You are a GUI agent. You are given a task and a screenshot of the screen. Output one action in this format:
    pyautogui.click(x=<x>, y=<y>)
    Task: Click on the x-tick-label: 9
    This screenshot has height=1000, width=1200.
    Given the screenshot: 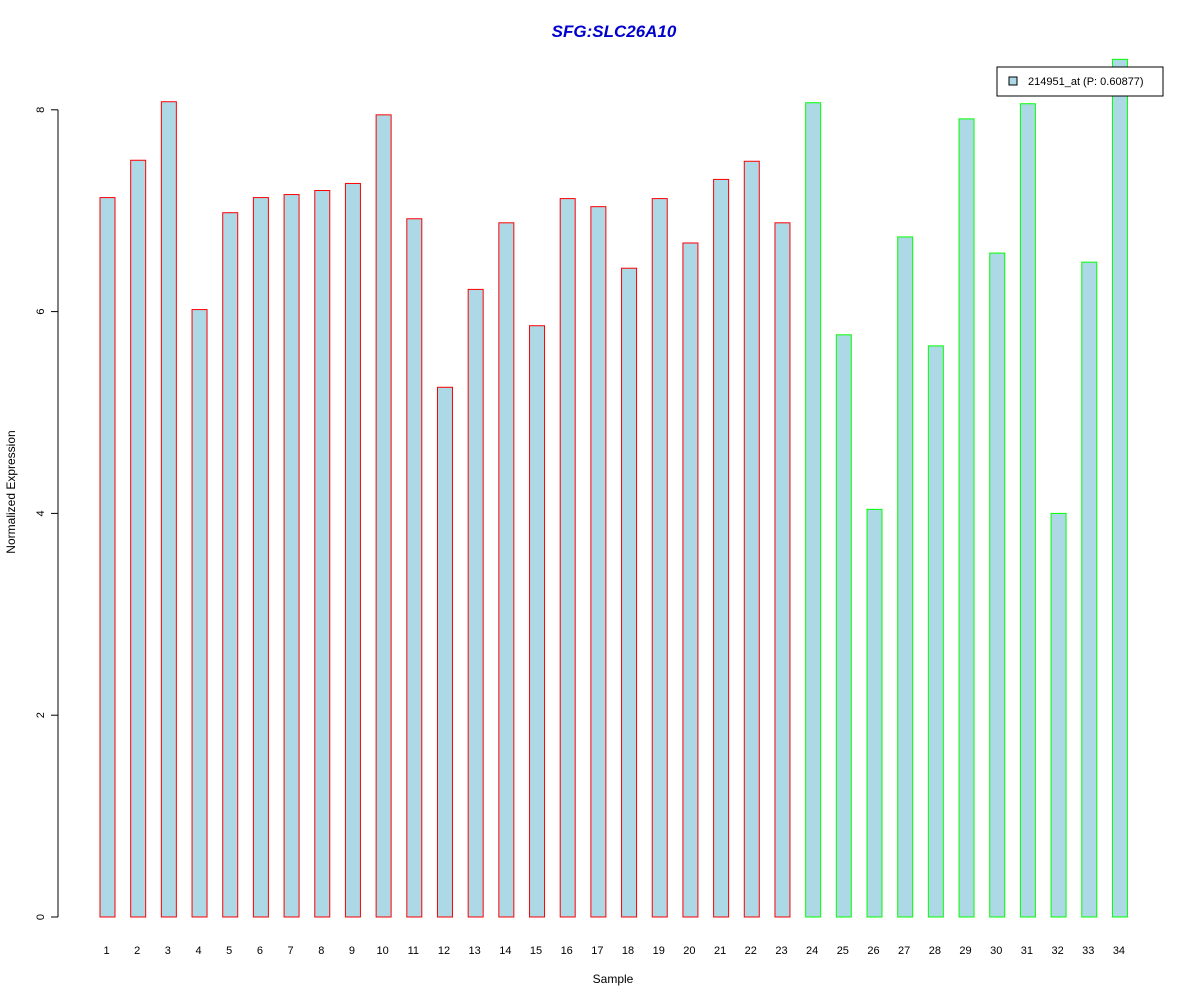 What is the action you would take?
    pyautogui.click(x=352, y=951)
    